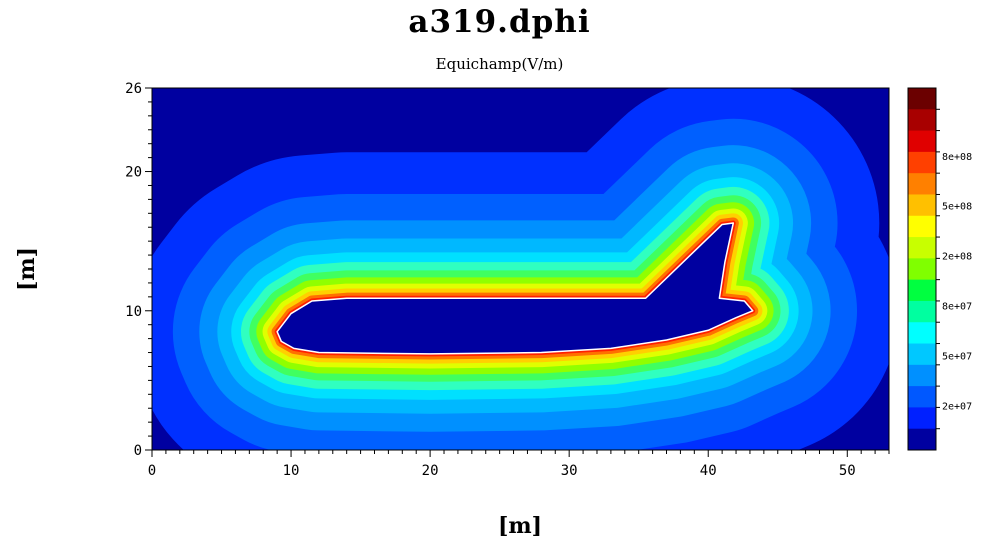 This screenshot has height=540, width=999. What do you see at coordinates (133, 173) in the screenshot?
I see `y-tick-label: 20` at bounding box center [133, 173].